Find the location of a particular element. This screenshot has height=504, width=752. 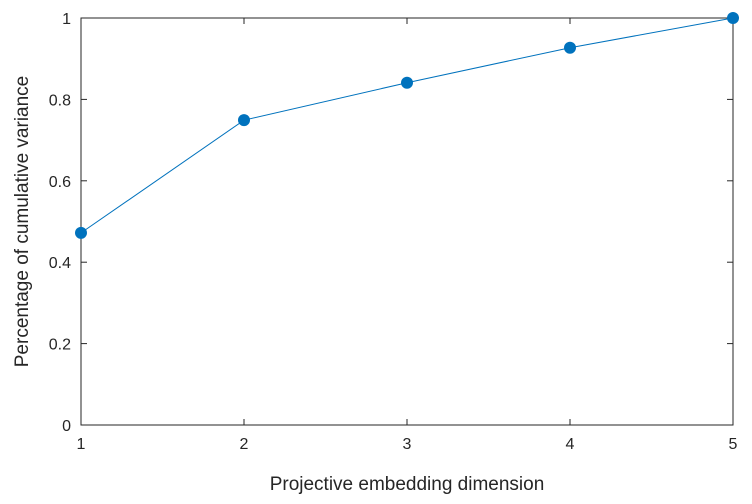

x-tick-label: 1 is located at coordinates (81, 444).